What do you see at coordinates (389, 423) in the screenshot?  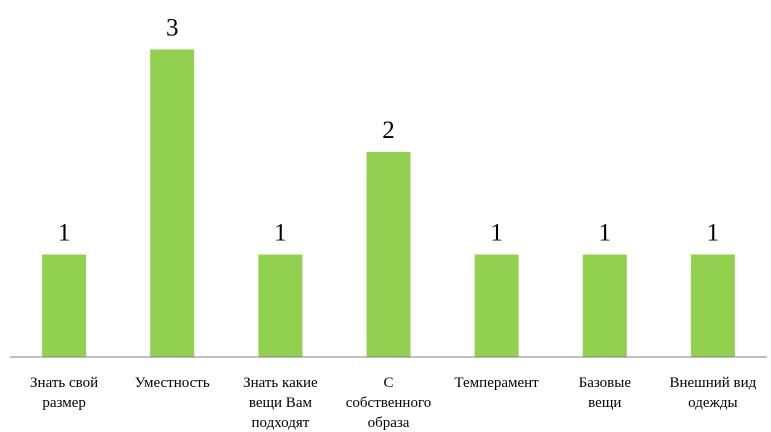 I see `category-label-line: образа` at bounding box center [389, 423].